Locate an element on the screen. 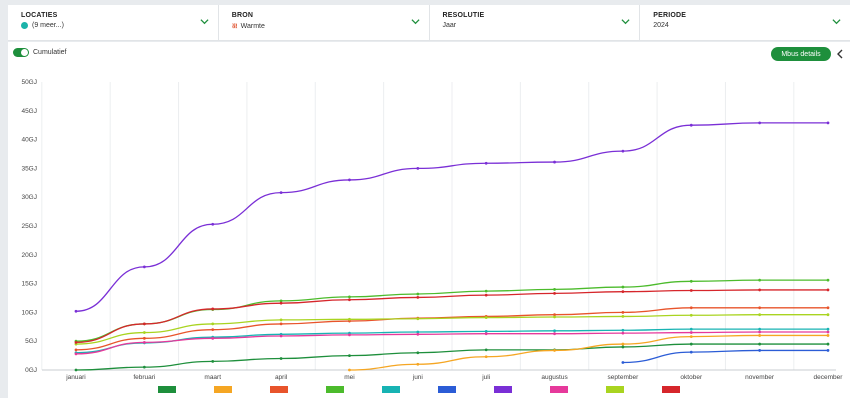 The height and width of the screenshot is (398, 850). y-tick-label: 35GJ is located at coordinates (29, 168).